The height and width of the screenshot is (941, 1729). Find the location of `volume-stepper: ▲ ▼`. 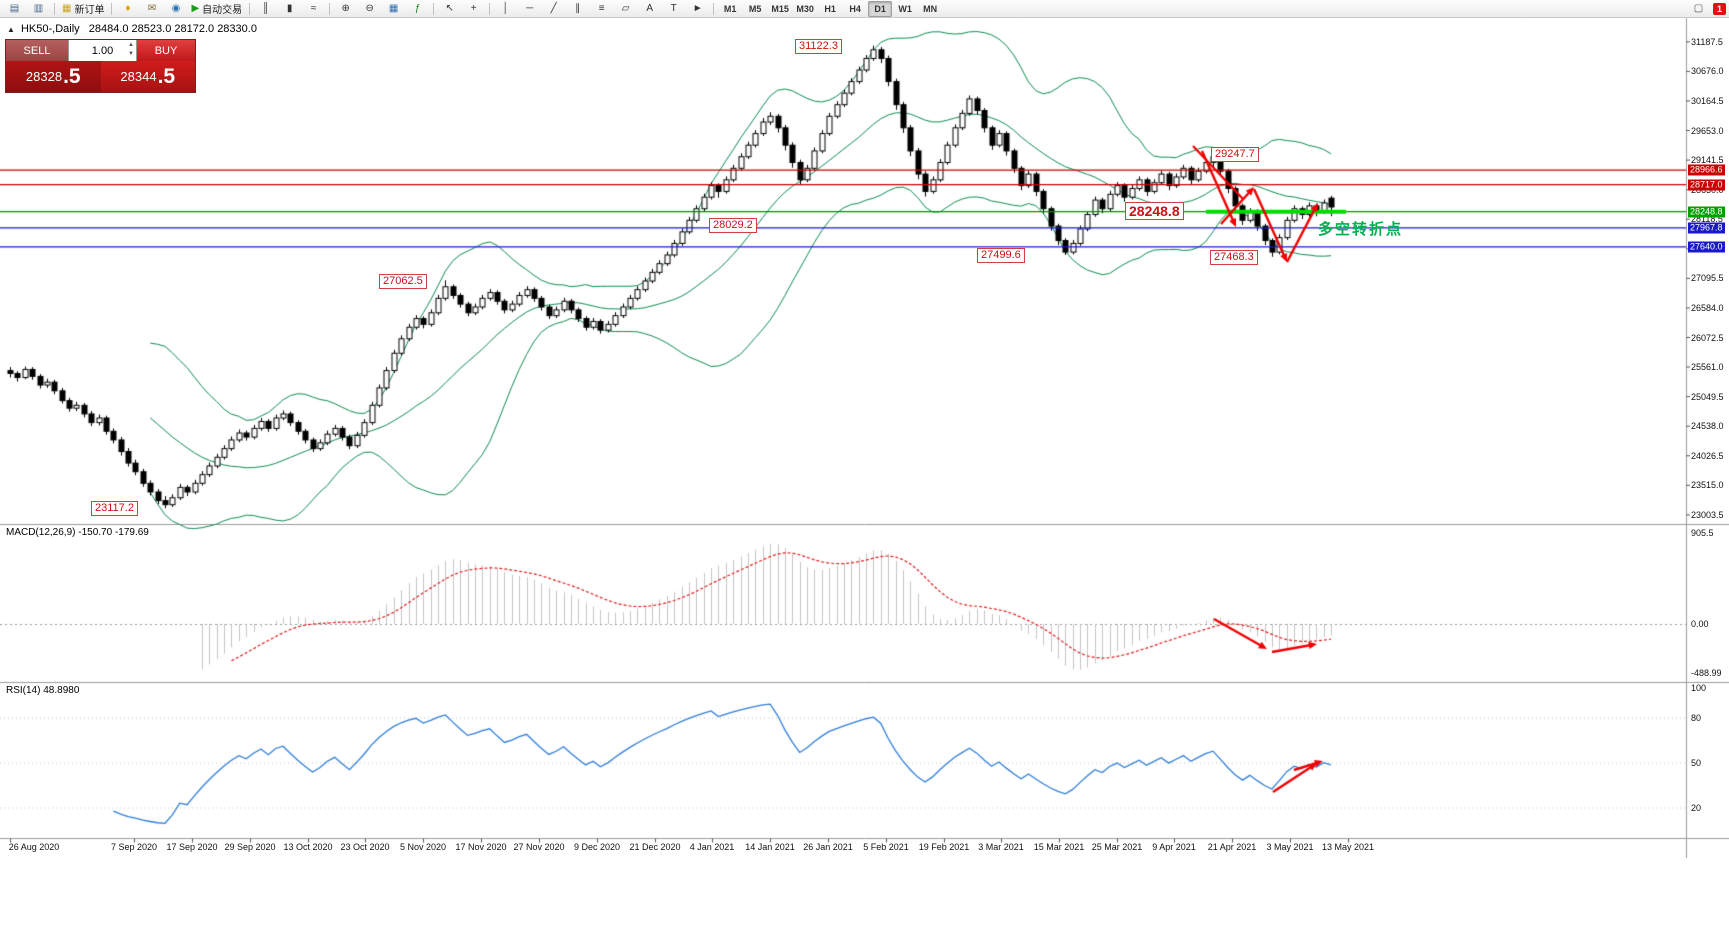

volume-stepper: ▲ ▼ is located at coordinates (131, 50).